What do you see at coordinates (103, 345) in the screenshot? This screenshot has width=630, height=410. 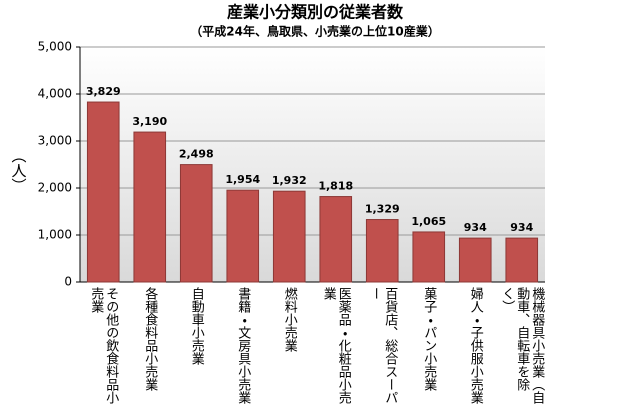 I see `x-tick-label: その他の飲食料品小売業` at bounding box center [103, 345].